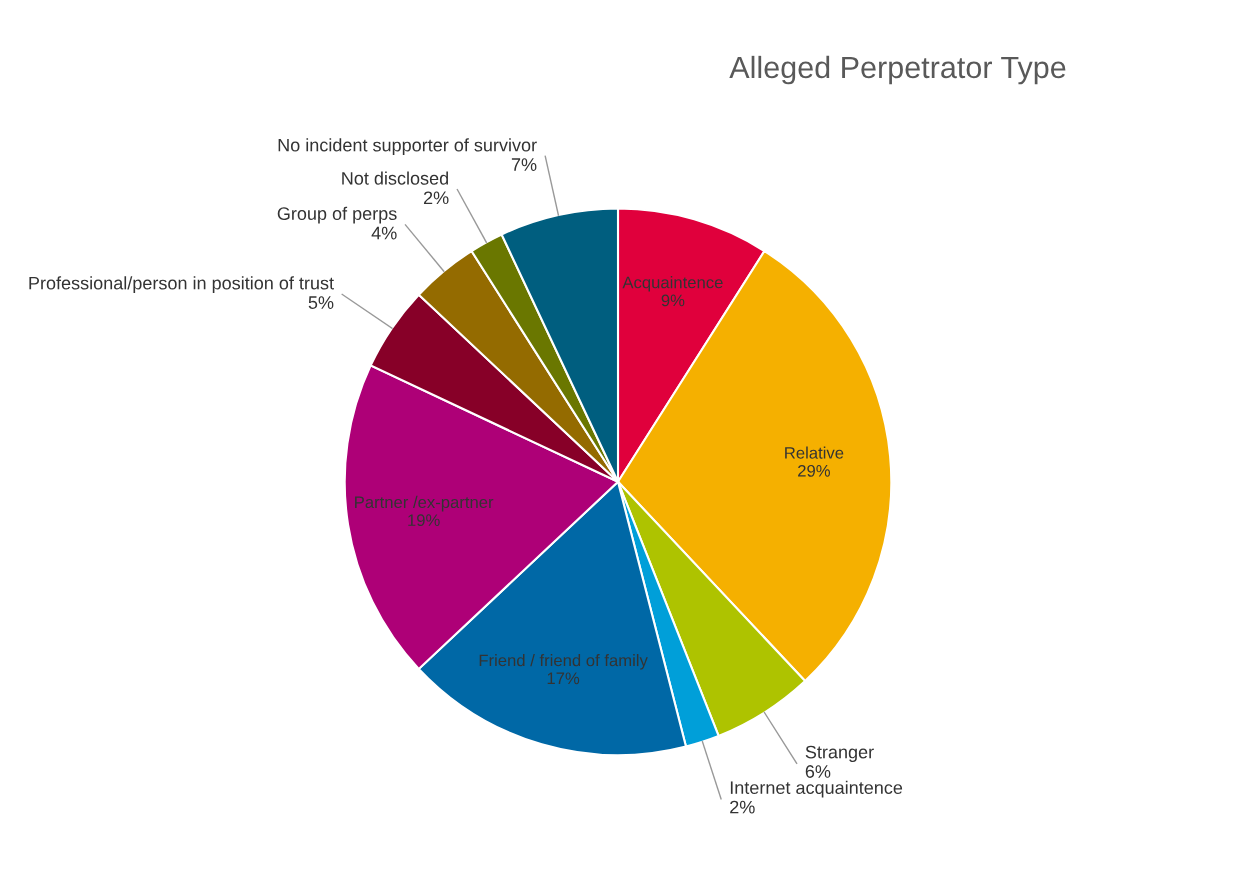 The height and width of the screenshot is (876, 1236). I want to click on slice-label: Not disclosed, so click(395, 178).